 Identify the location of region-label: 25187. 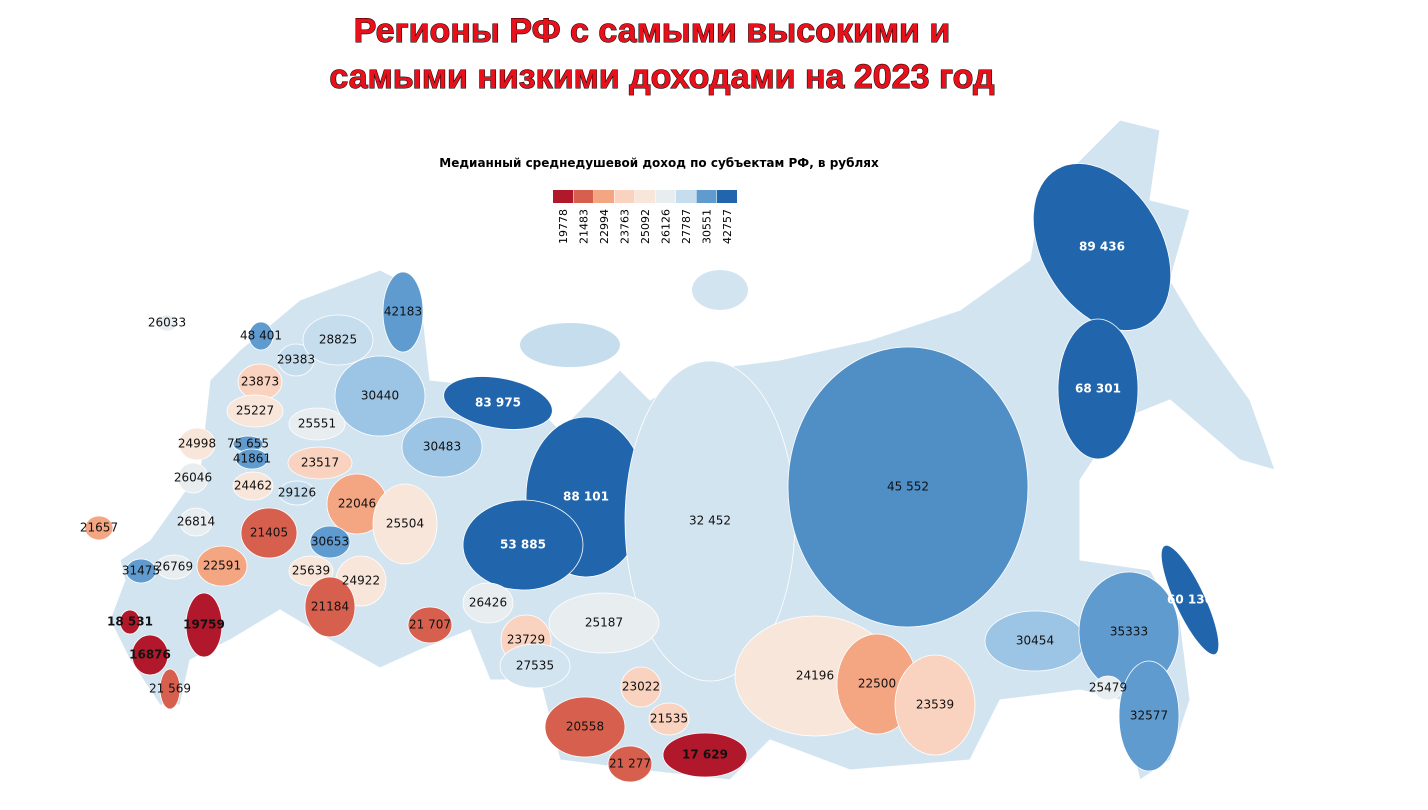
(604, 623).